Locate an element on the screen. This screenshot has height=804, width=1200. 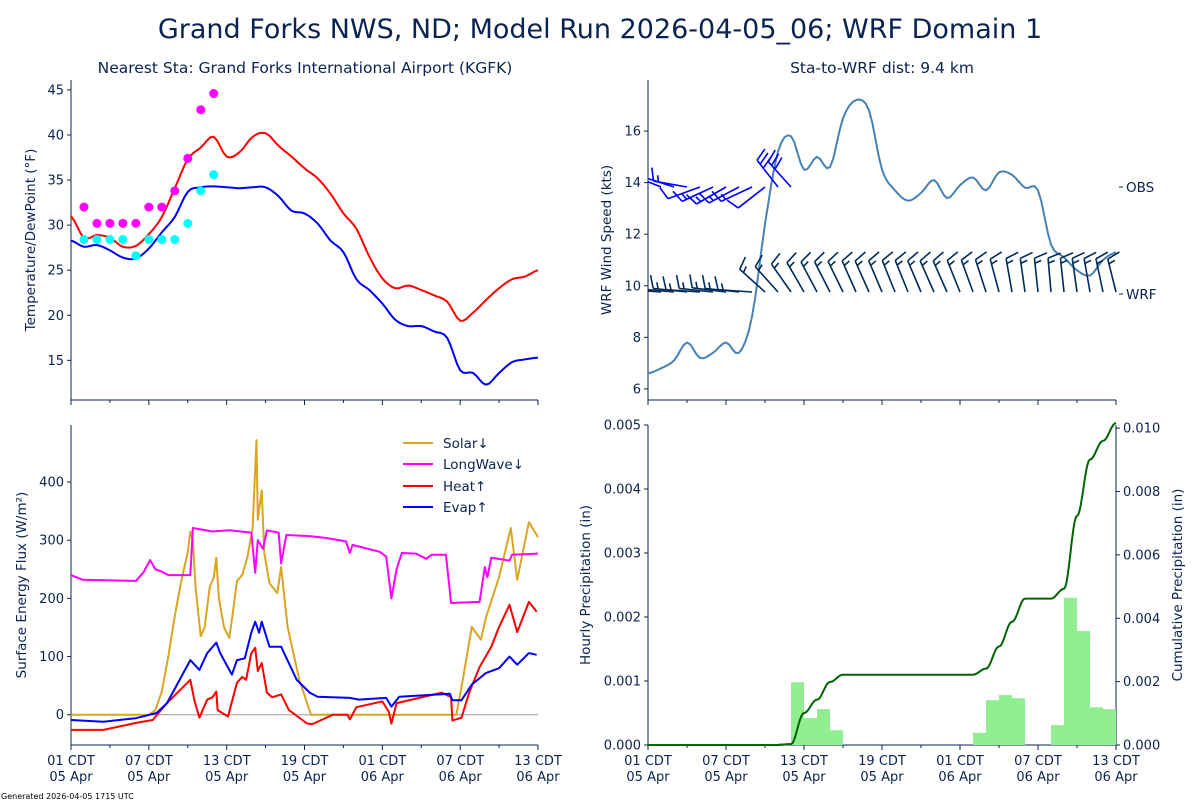
right-y-tick-label: 0.000 is located at coordinates (1141, 746).